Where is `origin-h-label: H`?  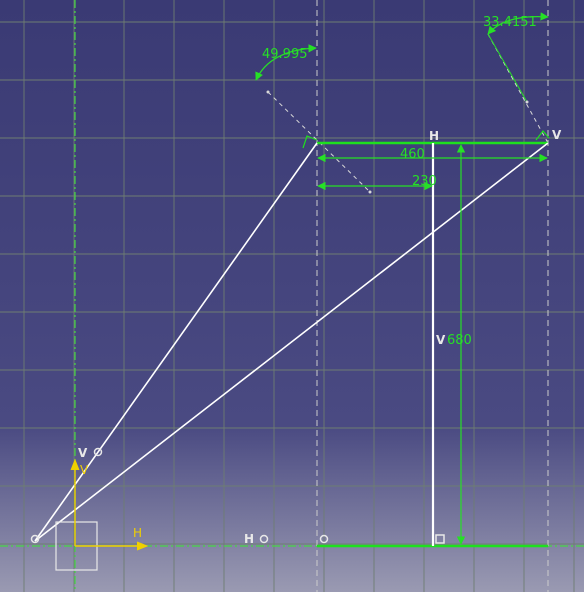
origin-h-label: H is located at coordinates (137, 533).